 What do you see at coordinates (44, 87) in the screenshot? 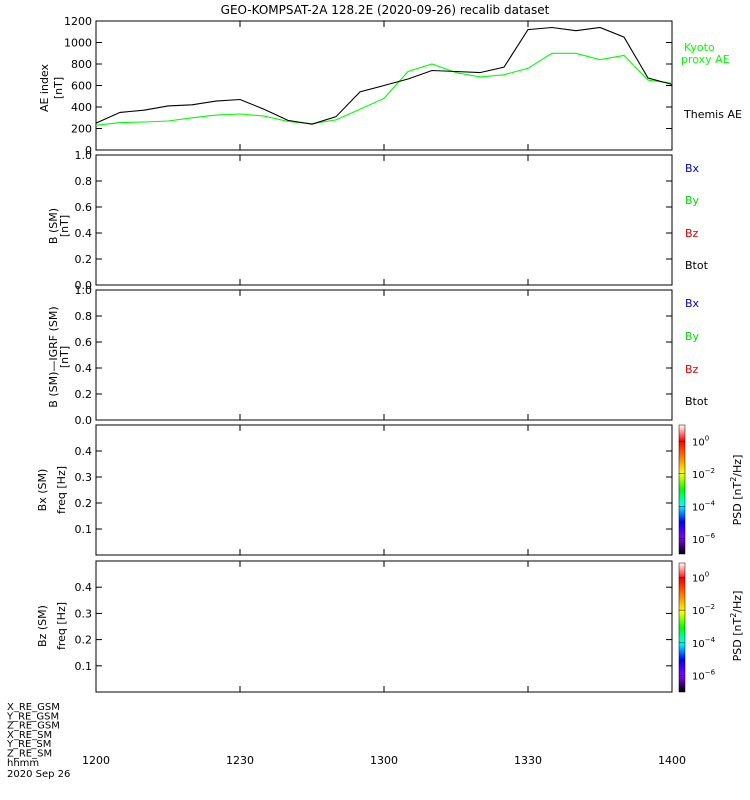
I see `ae-y-label: AE index` at bounding box center [44, 87].